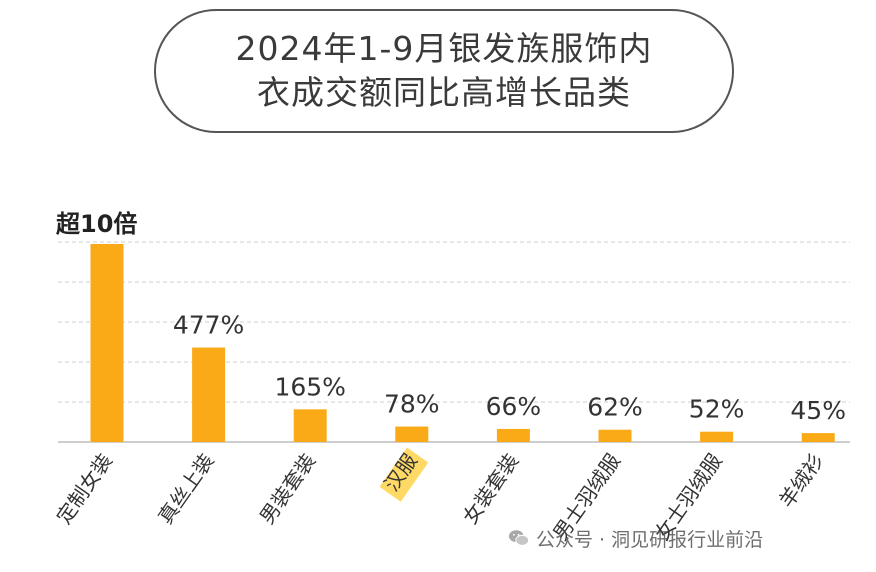 The image size is (876, 572). Describe the element at coordinates (444, 71) in the screenshot. I see `title-box: 2024年1-9月银发族服饰内 衣成交额同比高增长品类` at that location.